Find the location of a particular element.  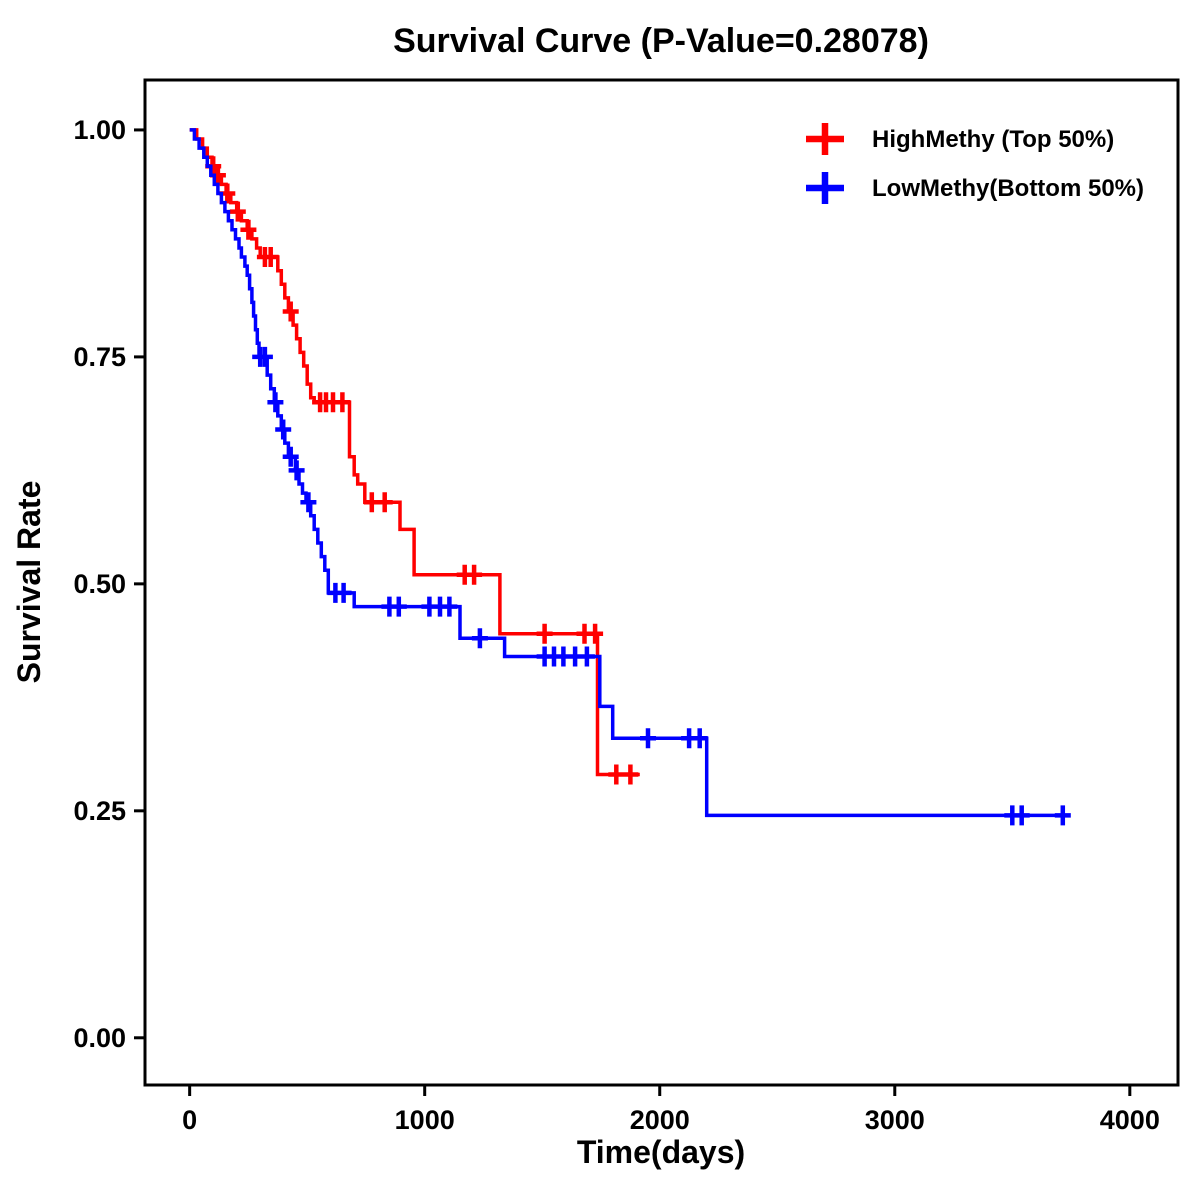

x-axis-label: Time(days) is located at coordinates (661, 1152).